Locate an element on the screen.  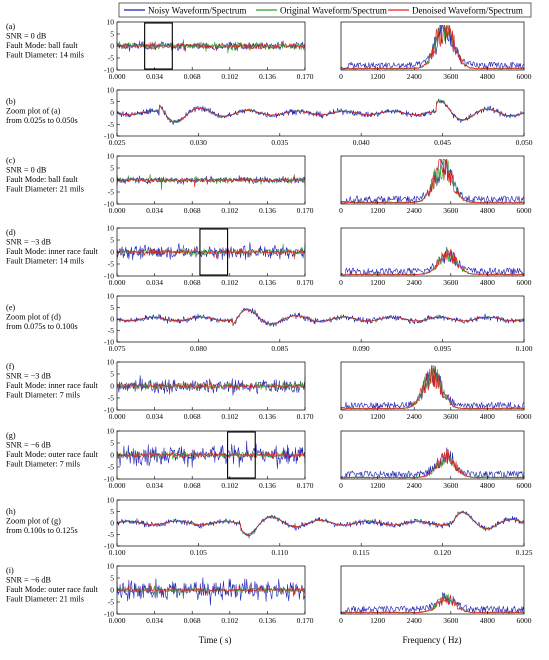
x-tick-label: 0.105 is located at coordinates (198, 552).